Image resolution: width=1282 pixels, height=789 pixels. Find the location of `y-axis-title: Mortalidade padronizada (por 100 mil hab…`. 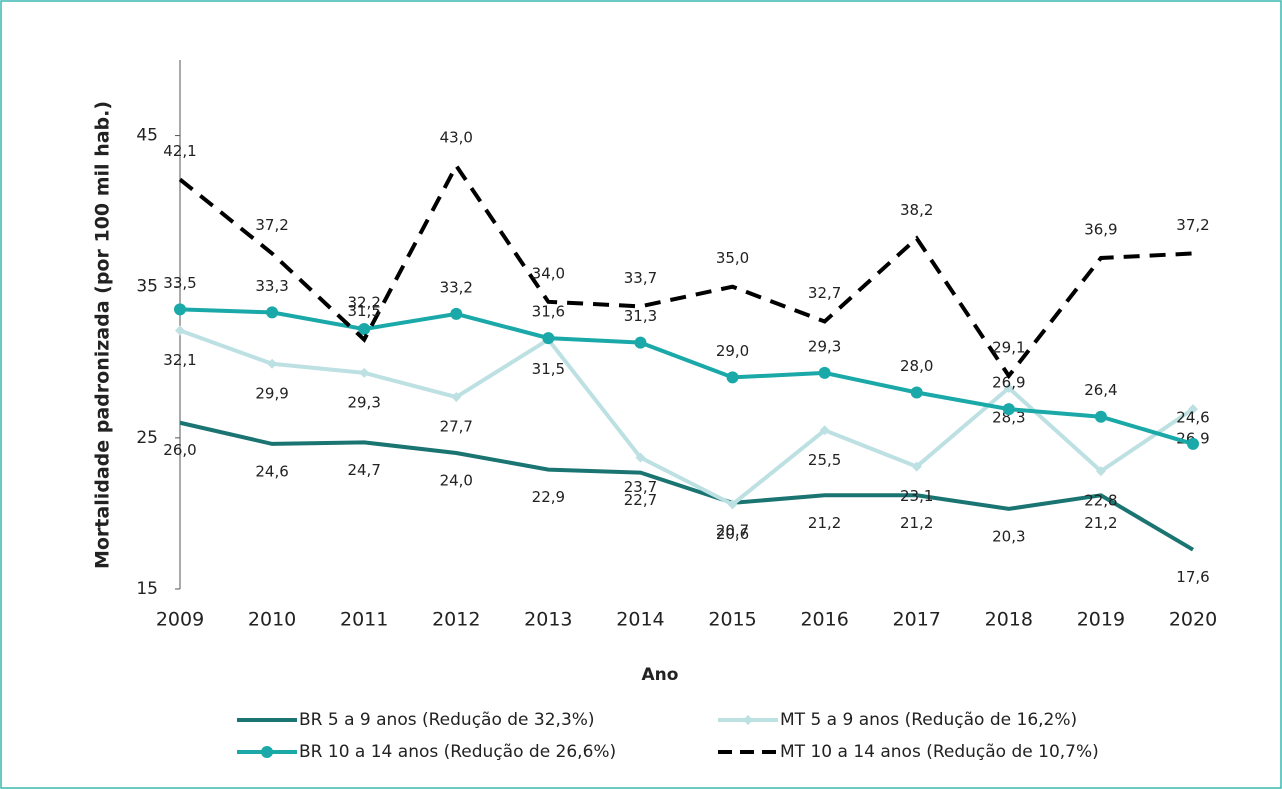

y-axis-title: Mortalidade padronizada (por 100 mil hab… is located at coordinates (103, 335).